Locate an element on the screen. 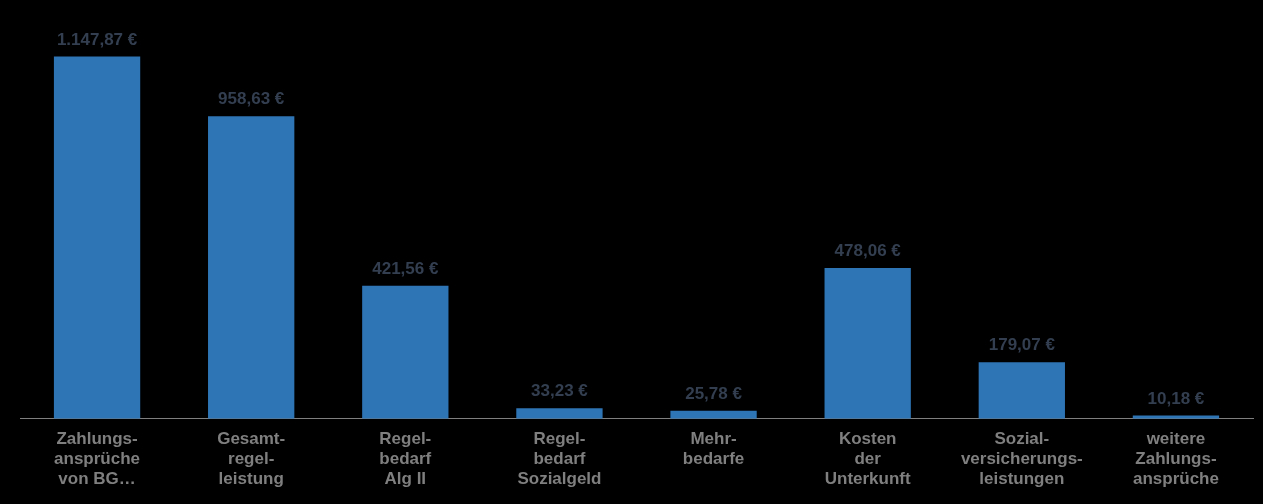  x-tick-label: Sozial- versicherungs- leistungen is located at coordinates (1021, 458).